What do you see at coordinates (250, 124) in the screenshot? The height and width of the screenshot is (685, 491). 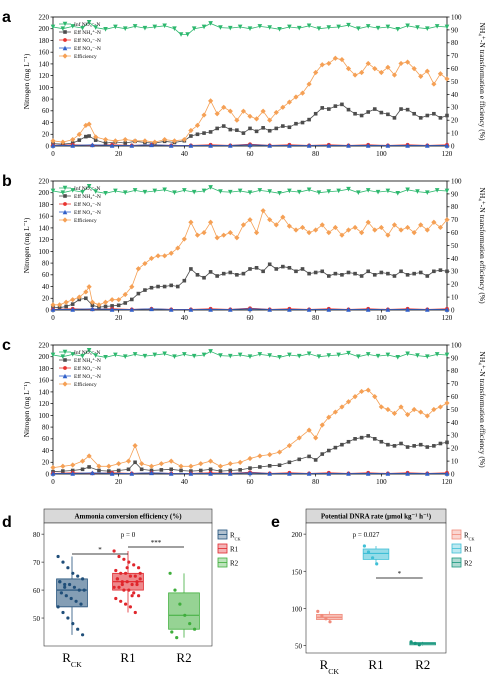 I see `series-line` at bounding box center [250, 124].